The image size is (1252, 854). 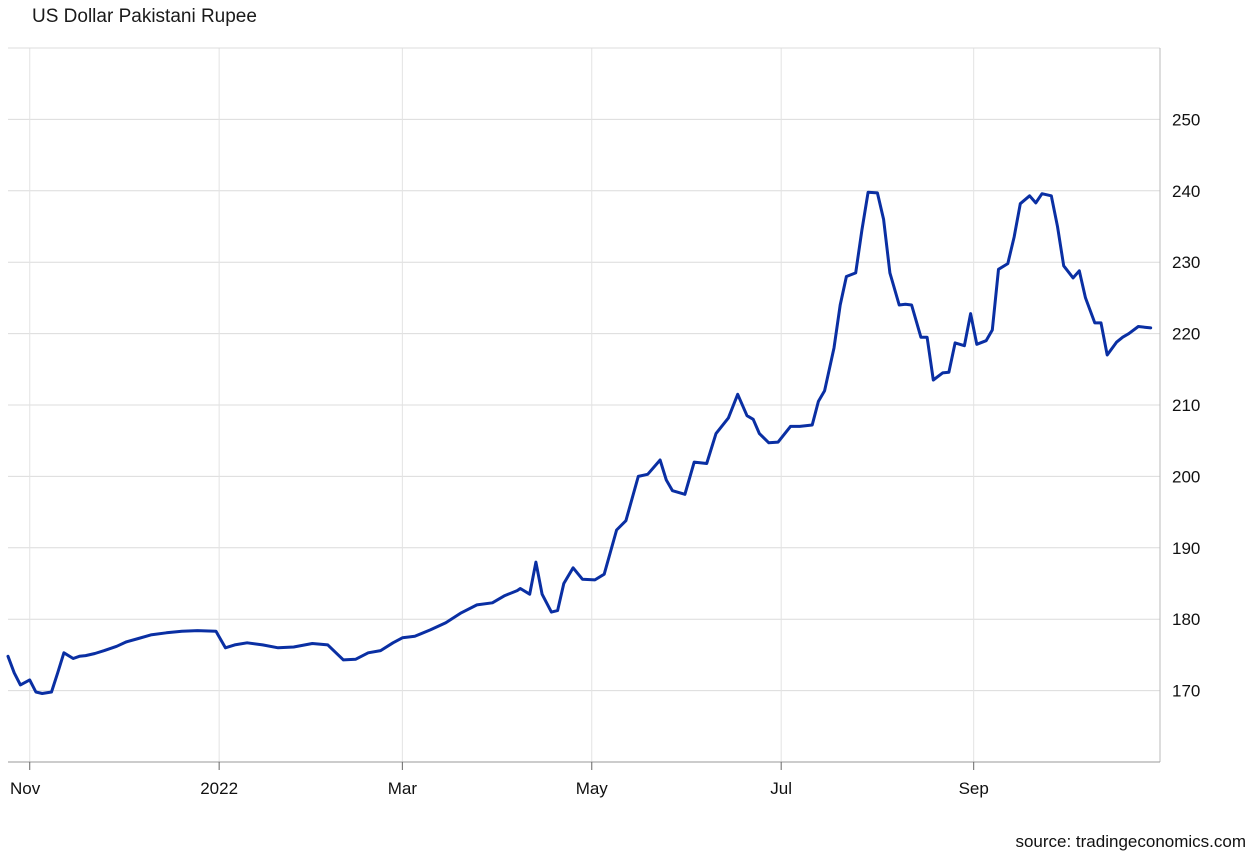 I want to click on chart-title: US Dollar Pakistani Rupee, so click(x=144, y=16).